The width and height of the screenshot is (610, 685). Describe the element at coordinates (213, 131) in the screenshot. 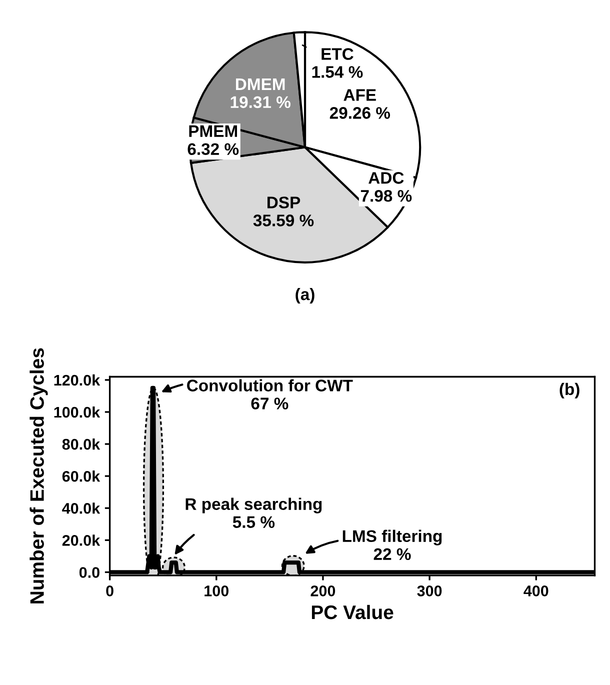

I see `slice-label: PMEM` at that location.